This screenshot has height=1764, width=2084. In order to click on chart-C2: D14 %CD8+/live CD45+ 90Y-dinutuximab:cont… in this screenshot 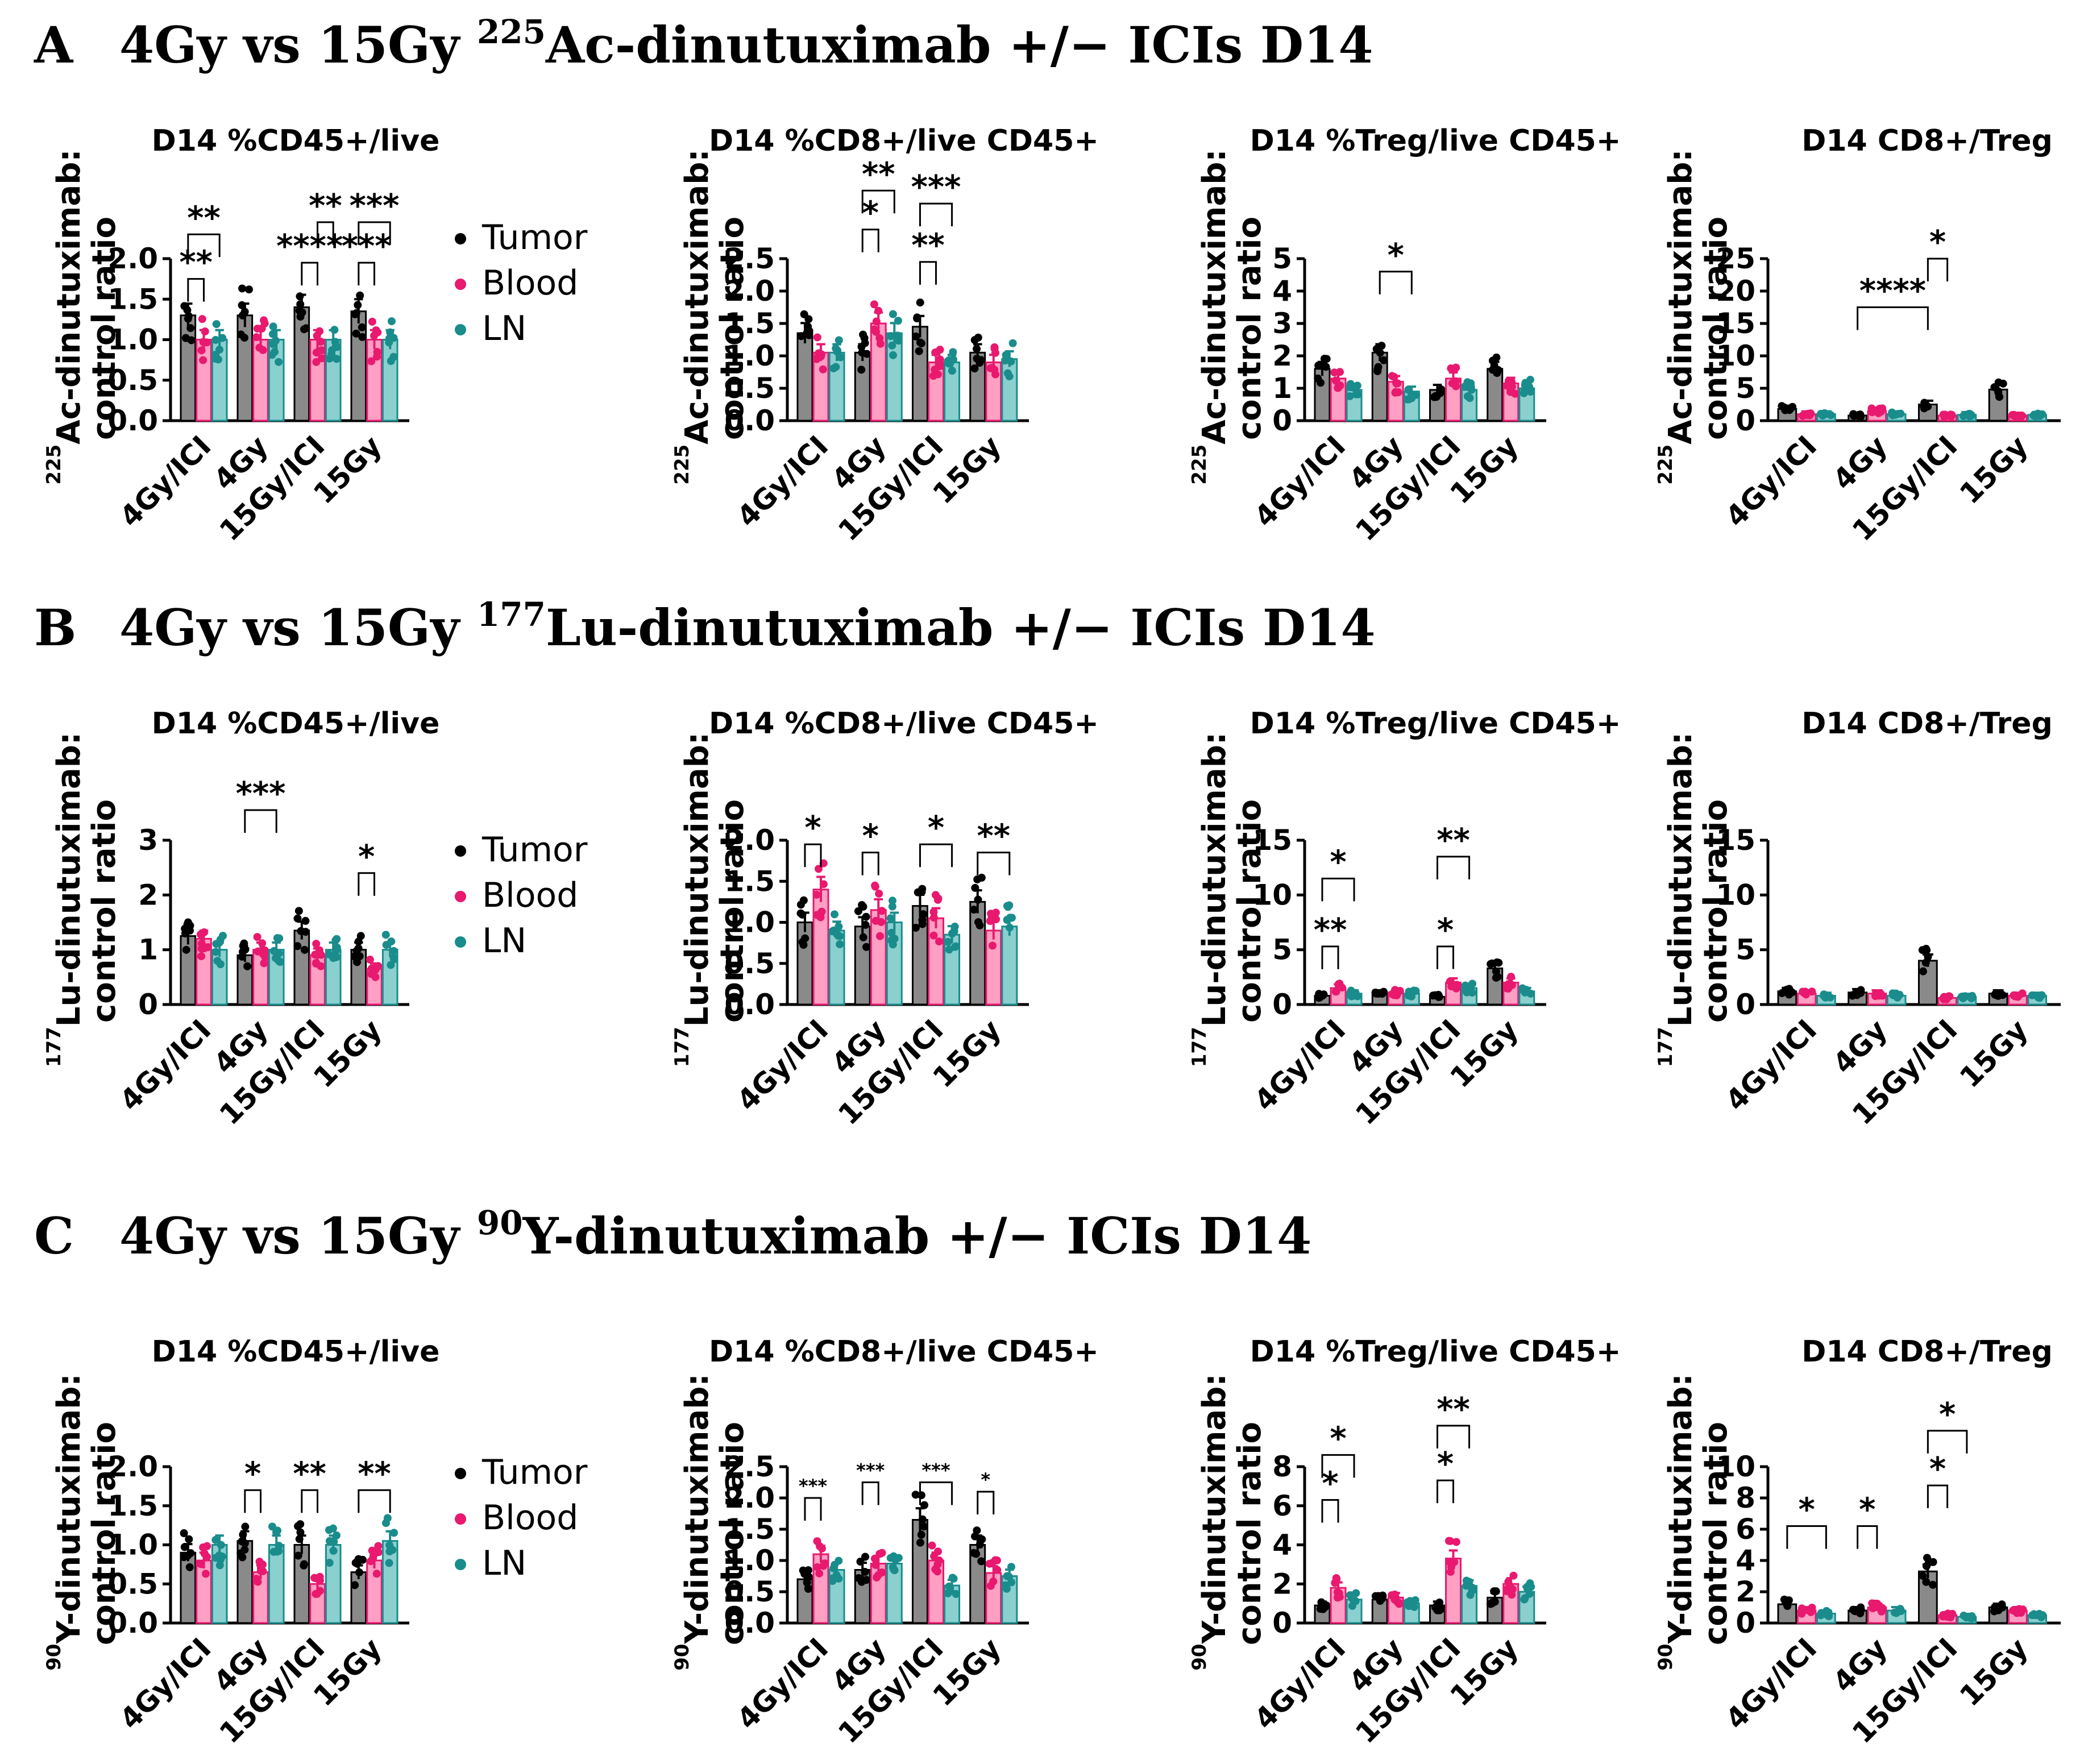, I will do `click(885, 1542)`.